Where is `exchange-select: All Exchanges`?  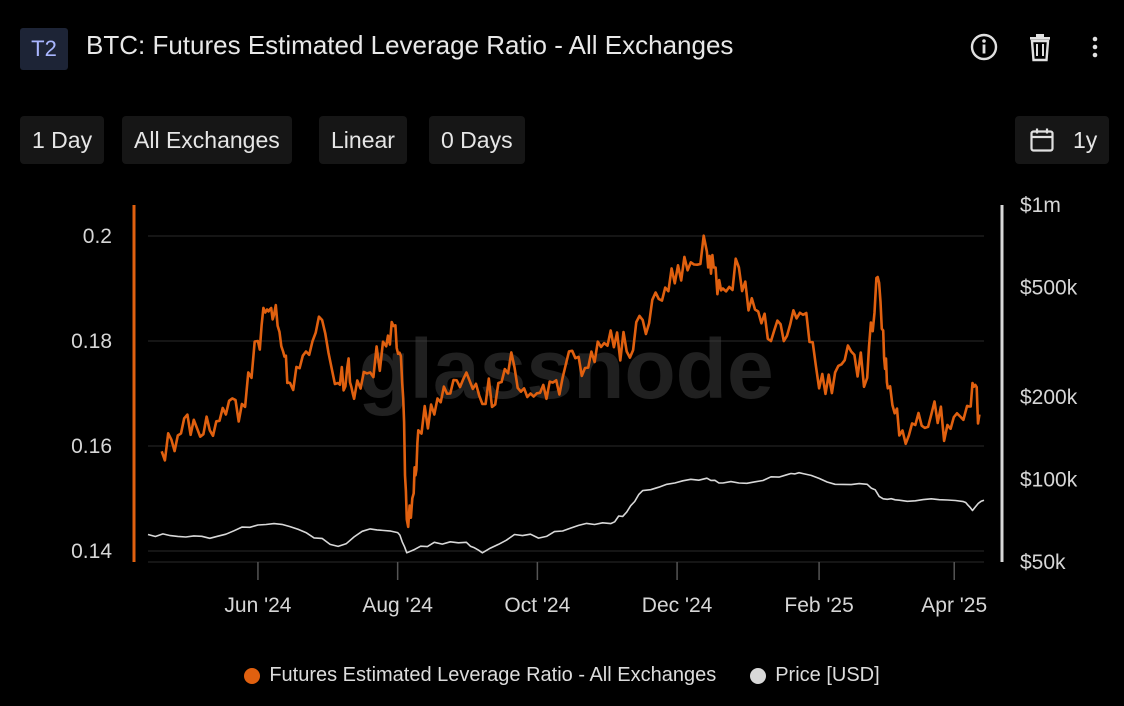 exchange-select: All Exchanges is located at coordinates (207, 140).